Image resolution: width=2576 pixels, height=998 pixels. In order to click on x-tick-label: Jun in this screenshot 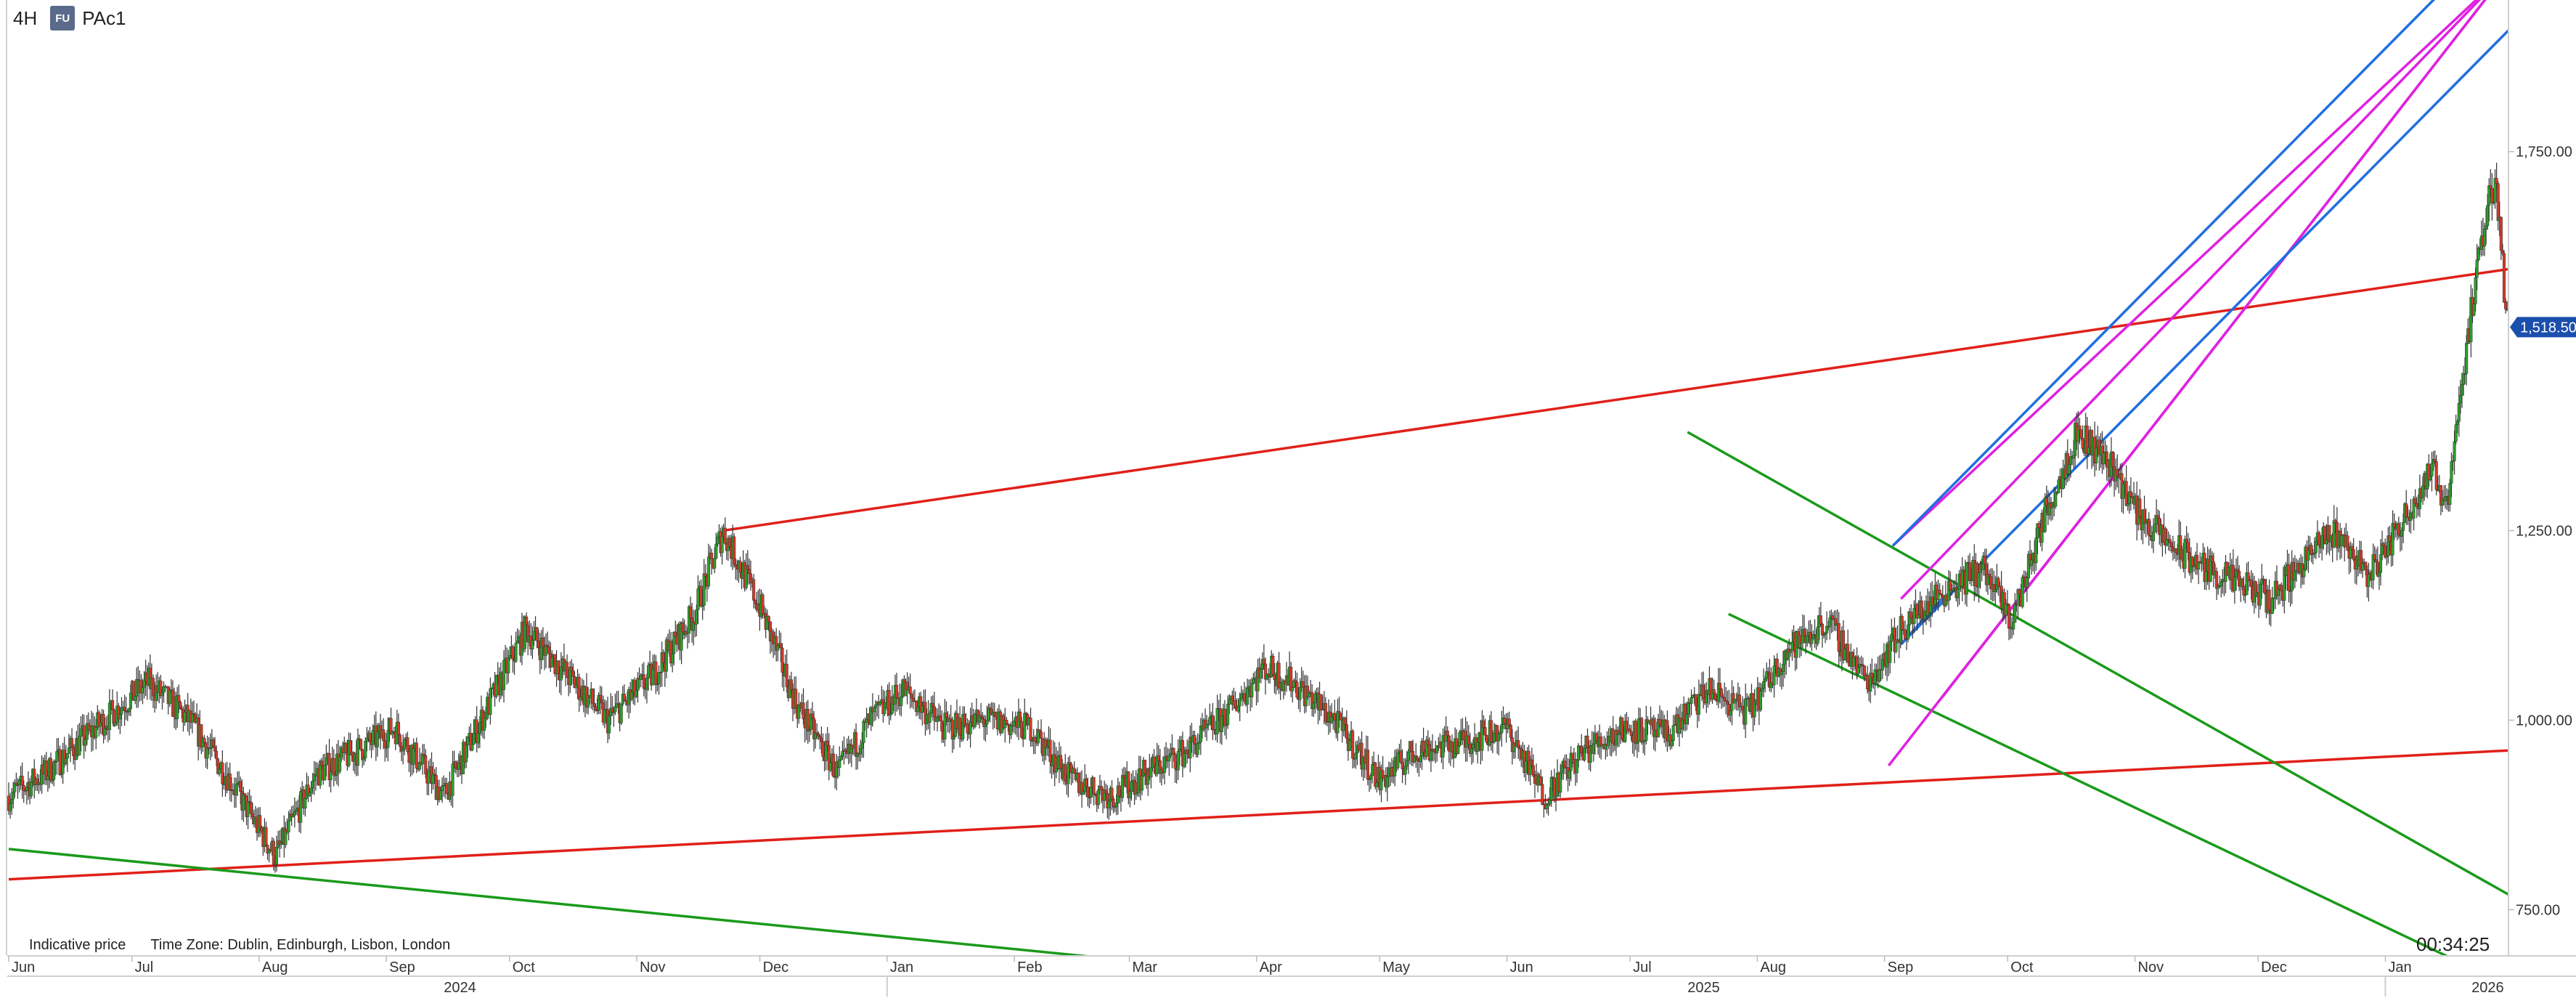, I will do `click(1521, 967)`.